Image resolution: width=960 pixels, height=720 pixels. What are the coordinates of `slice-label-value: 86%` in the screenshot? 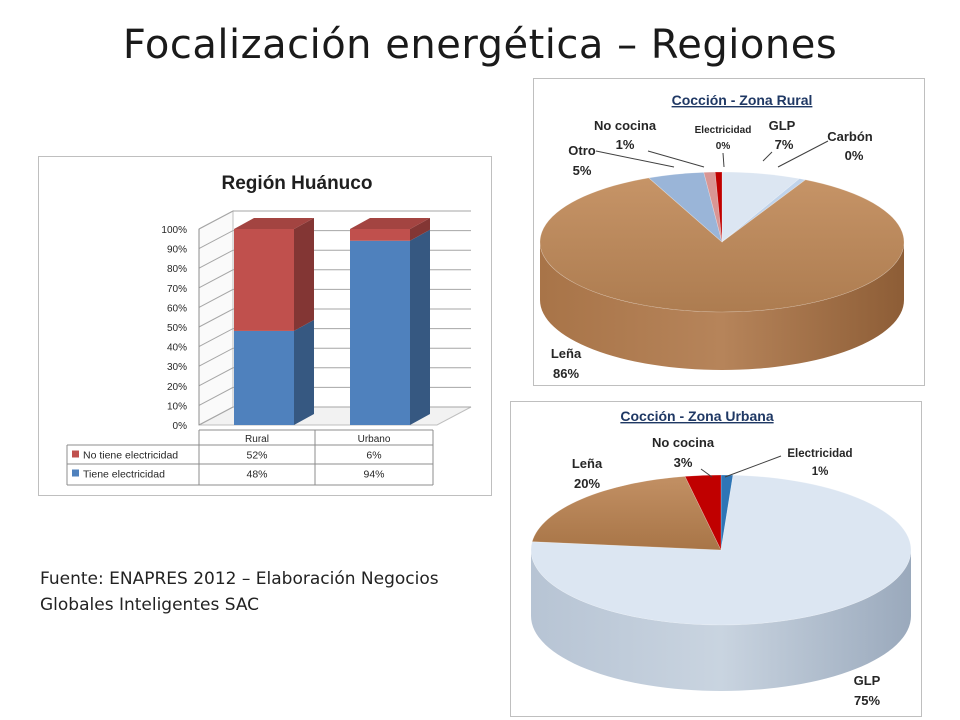 It's located at (566, 373).